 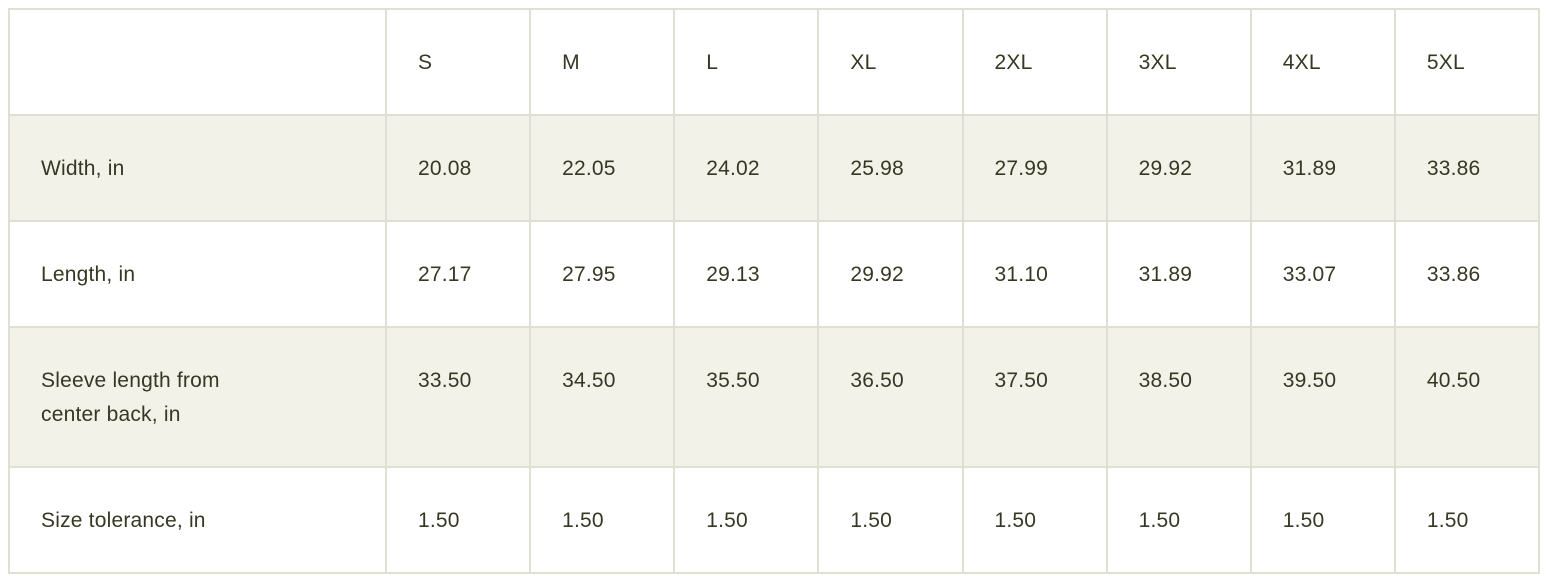 What do you see at coordinates (1467, 274) in the screenshot?
I see `cell-length-5xl: 33.86` at bounding box center [1467, 274].